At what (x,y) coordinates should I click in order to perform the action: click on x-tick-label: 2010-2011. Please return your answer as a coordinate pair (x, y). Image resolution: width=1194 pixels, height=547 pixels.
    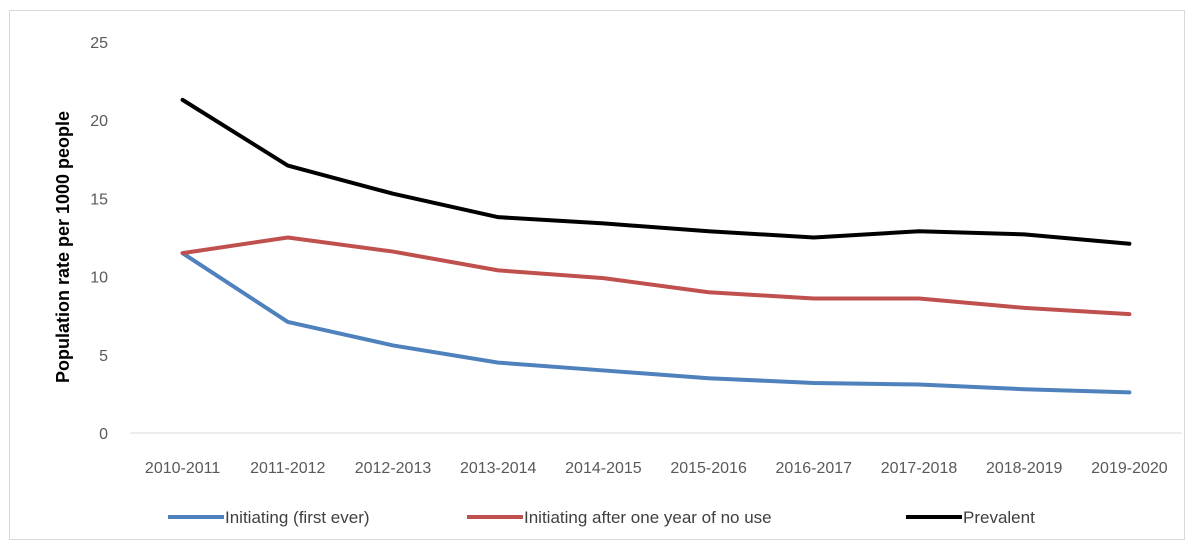
    Looking at the image, I should click on (182, 468).